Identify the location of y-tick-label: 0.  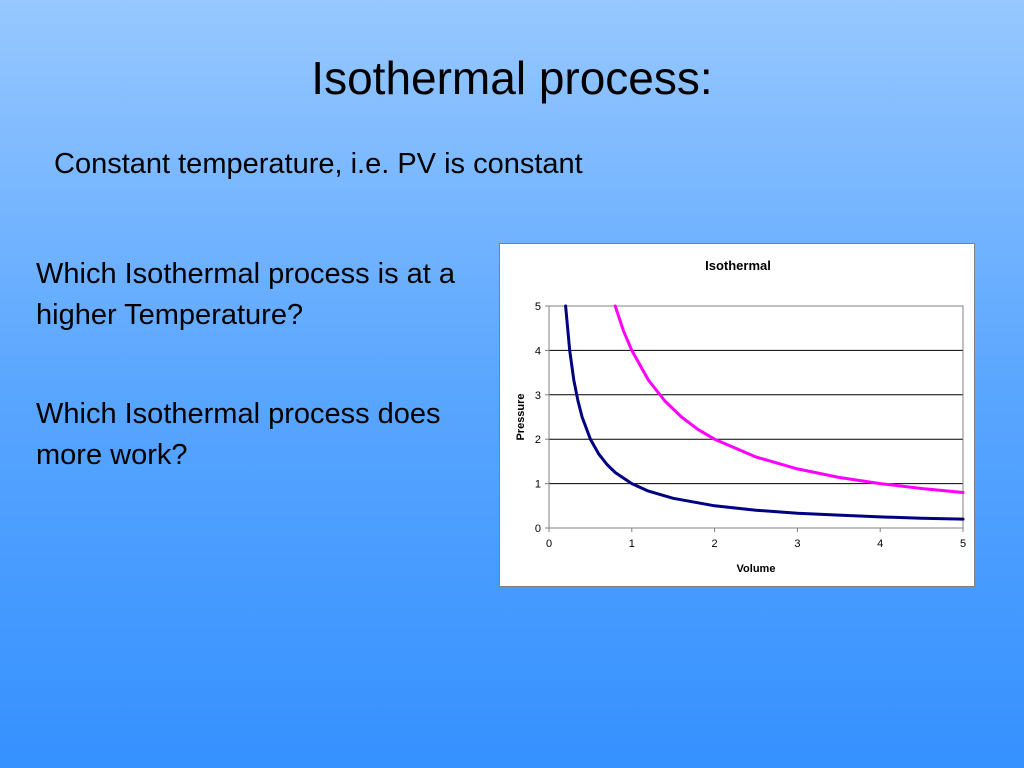
(538, 529).